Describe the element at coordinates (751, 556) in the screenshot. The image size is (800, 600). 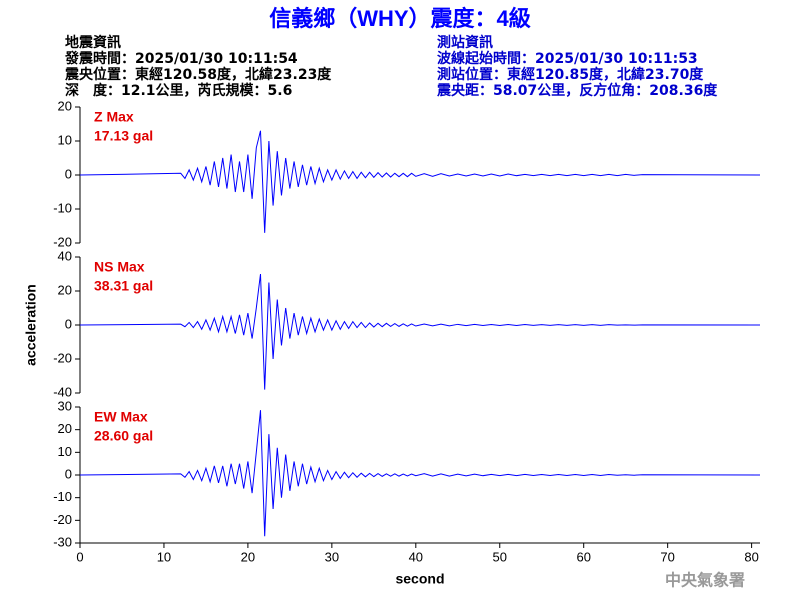
I see `x-tick-label: 80` at that location.